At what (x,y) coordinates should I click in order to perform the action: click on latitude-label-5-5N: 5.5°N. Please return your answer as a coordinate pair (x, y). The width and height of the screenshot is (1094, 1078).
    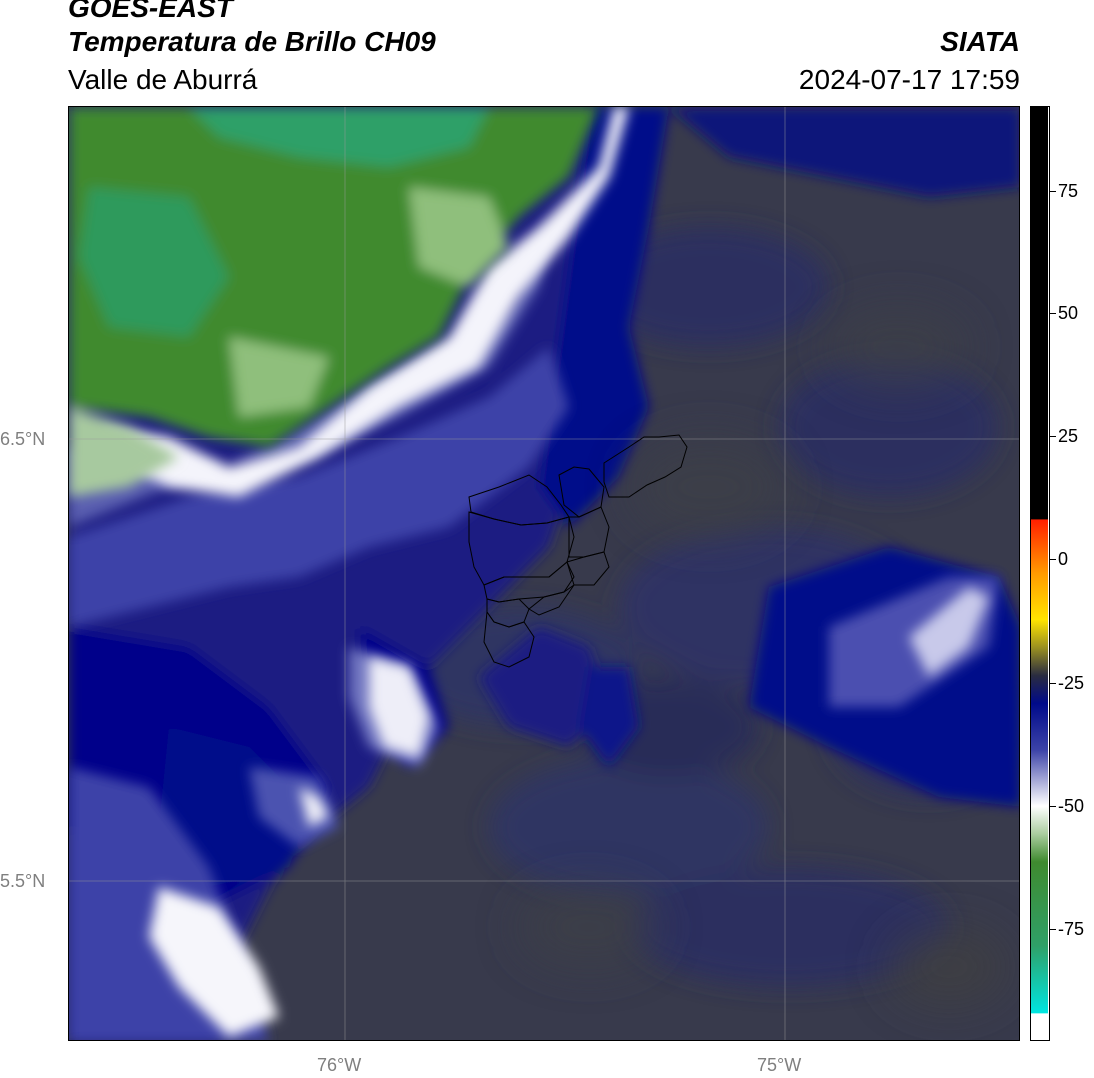
    Looking at the image, I should click on (23, 881).